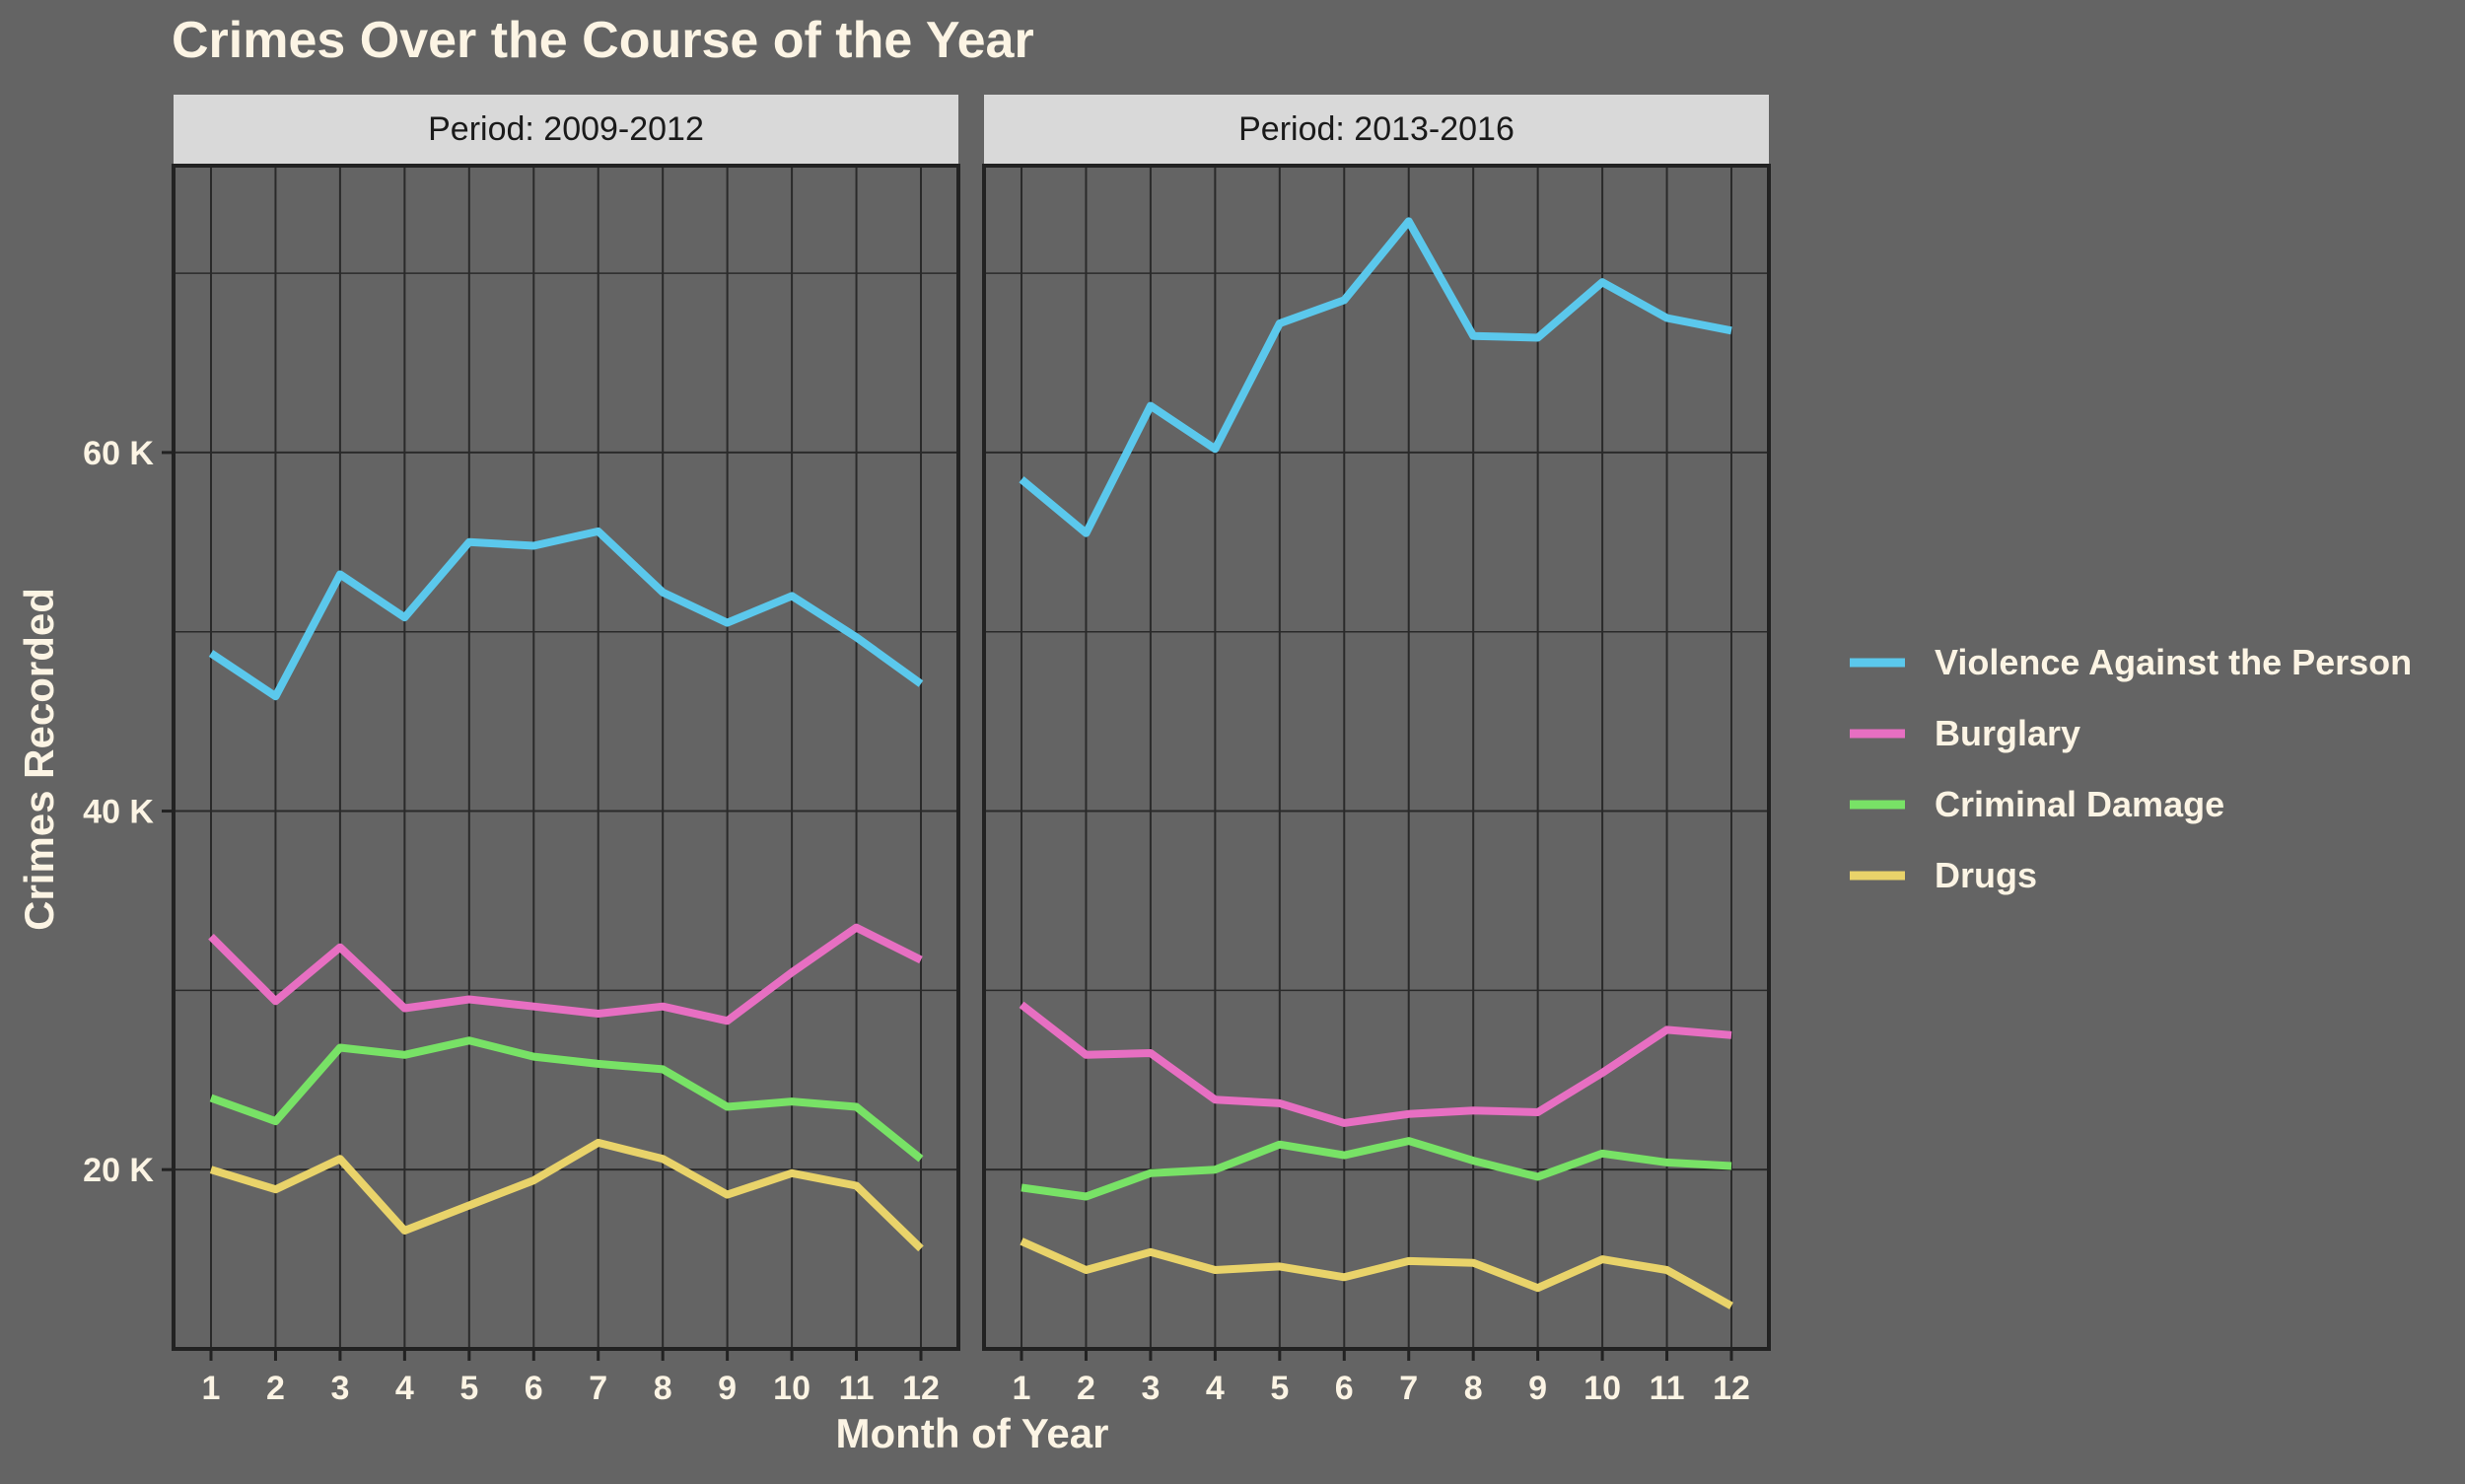 This screenshot has height=1484, width=2465. What do you see at coordinates (119, 812) in the screenshot?
I see `y-tick-label: 40 K` at bounding box center [119, 812].